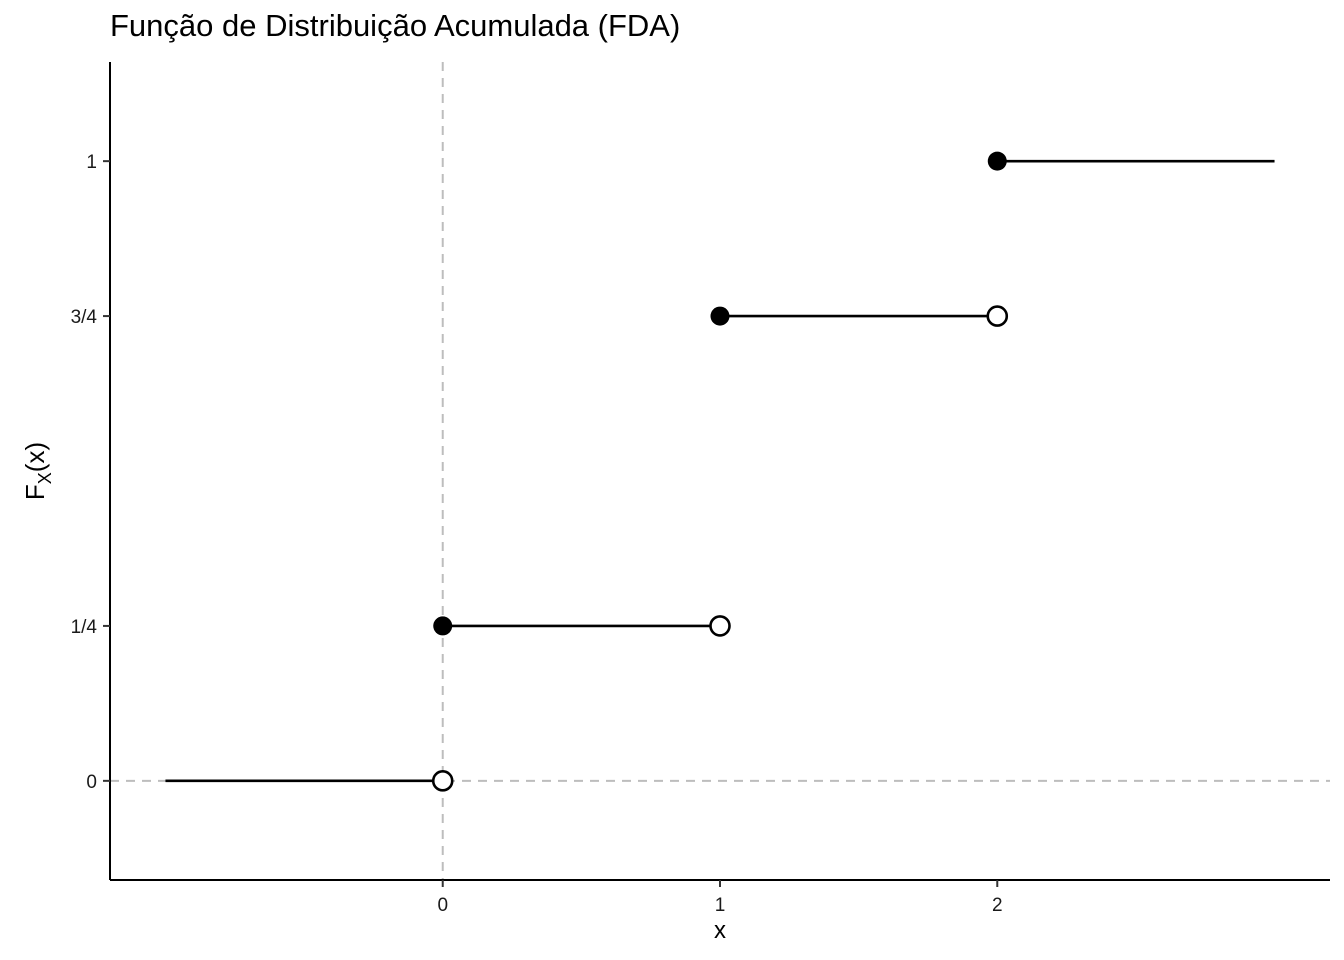 The height and width of the screenshot is (960, 1344). I want to click on x-tick-label: 0, so click(442, 905).